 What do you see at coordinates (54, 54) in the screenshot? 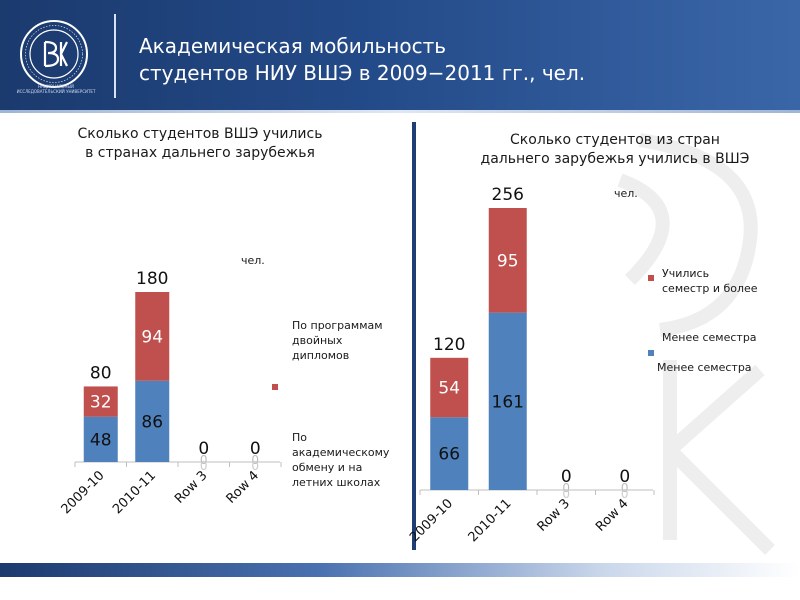
I see `university-logo` at bounding box center [54, 54].